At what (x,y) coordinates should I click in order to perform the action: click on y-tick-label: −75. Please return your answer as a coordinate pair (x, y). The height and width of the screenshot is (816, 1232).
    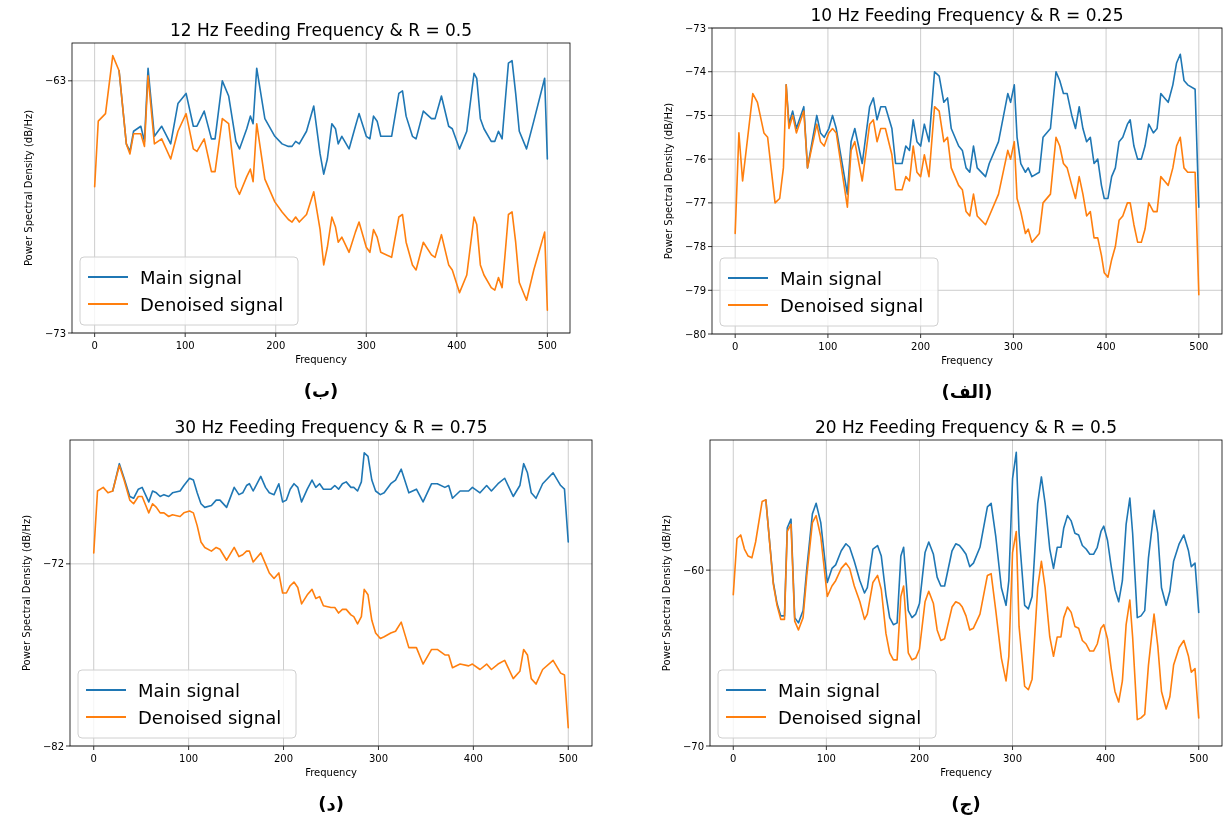
    Looking at the image, I should click on (695, 115).